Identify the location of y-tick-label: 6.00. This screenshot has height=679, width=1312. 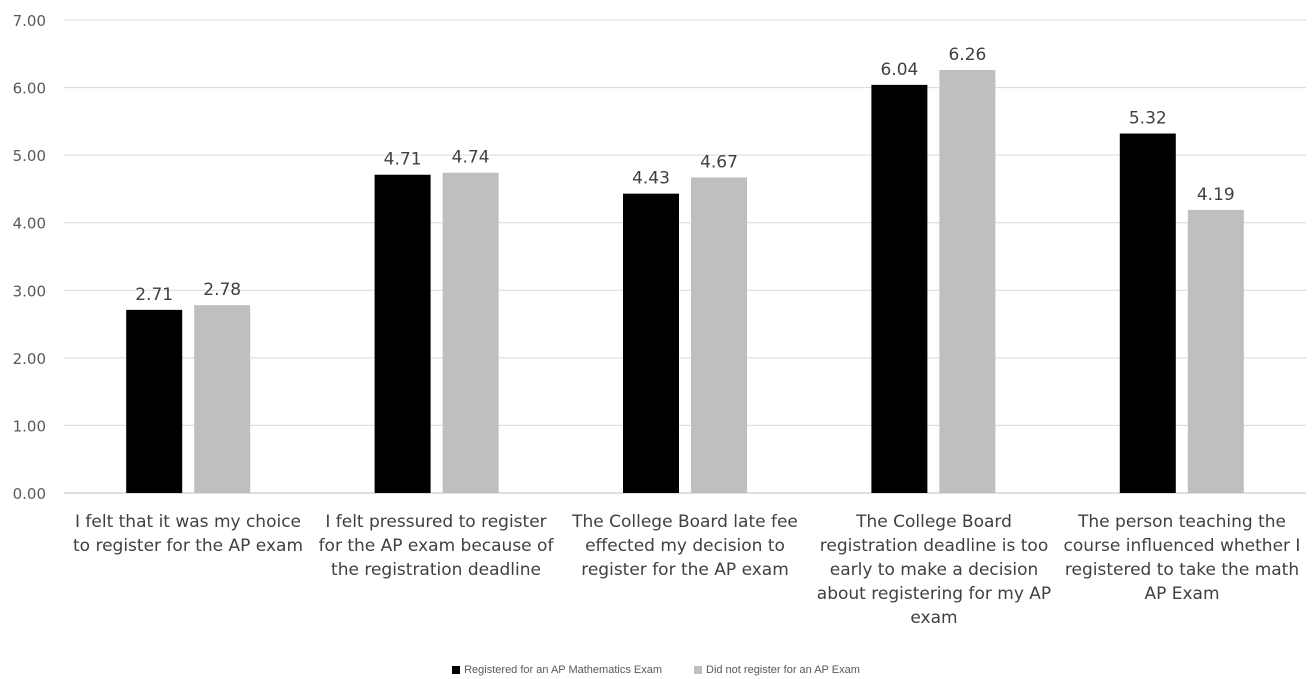
(29, 89).